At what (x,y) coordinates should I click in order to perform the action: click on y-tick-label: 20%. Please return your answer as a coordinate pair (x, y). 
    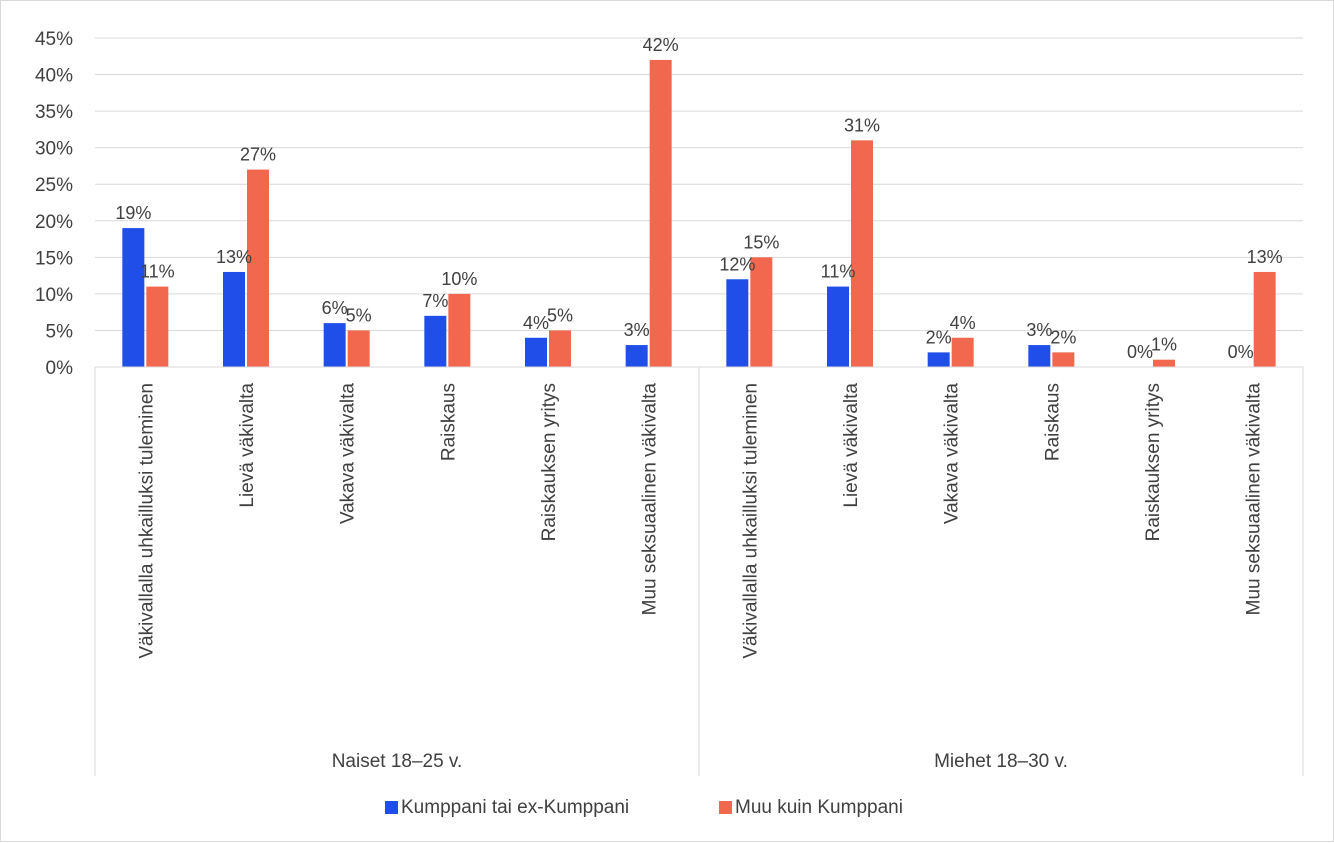
    Looking at the image, I should click on (54, 222).